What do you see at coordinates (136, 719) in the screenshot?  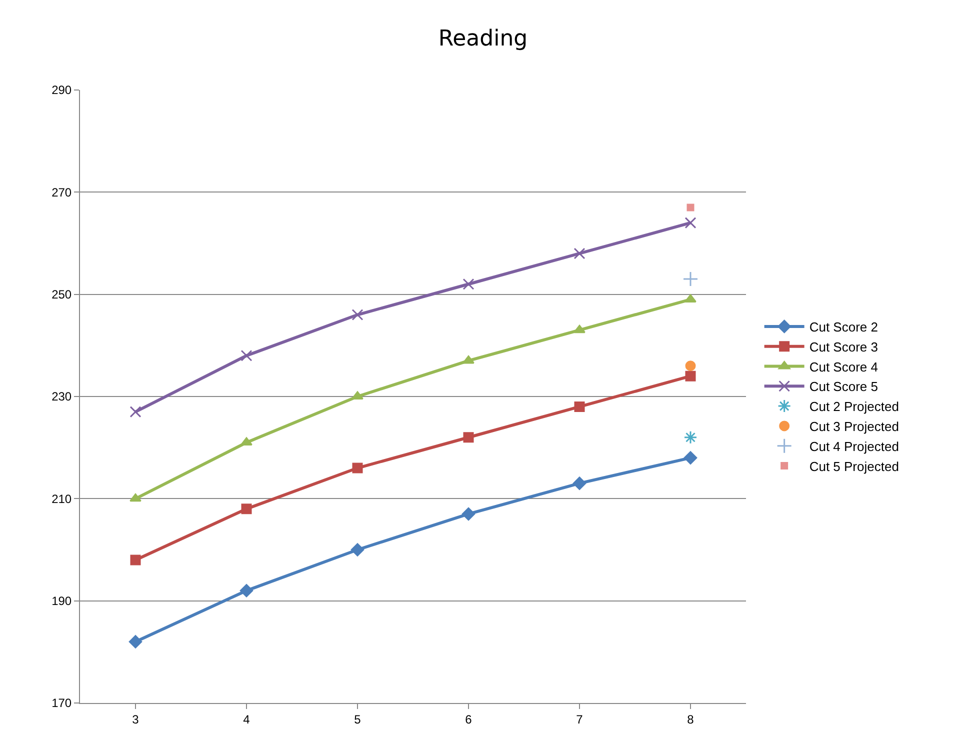 I see `x-tick-label: 3` at bounding box center [136, 719].